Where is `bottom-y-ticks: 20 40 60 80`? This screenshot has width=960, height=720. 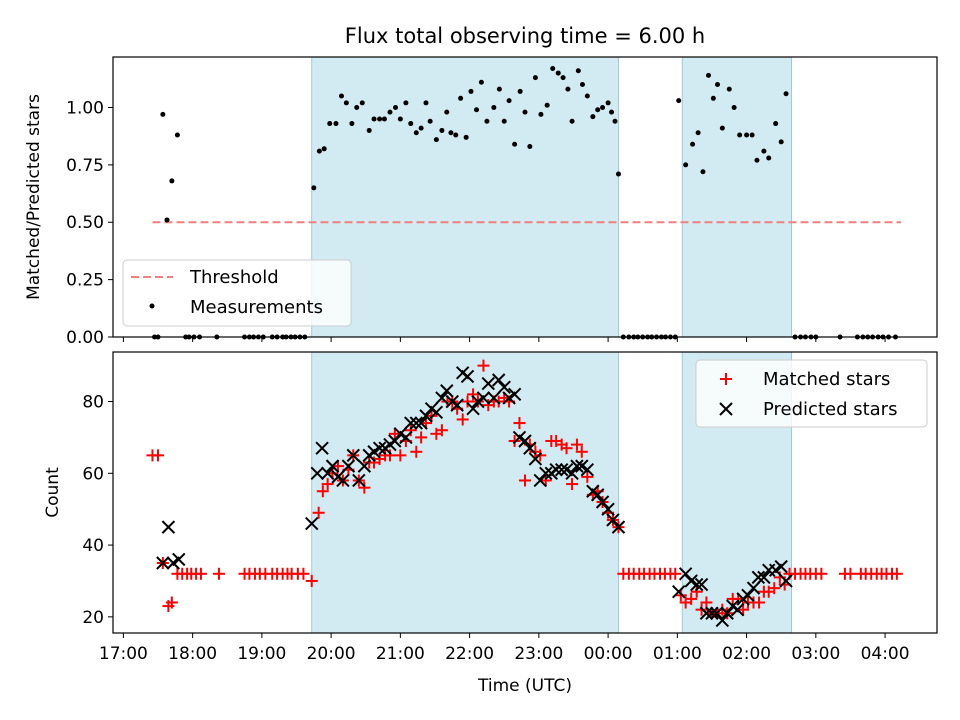 bottom-y-ticks: 20 40 60 80 is located at coordinates (97, 510).